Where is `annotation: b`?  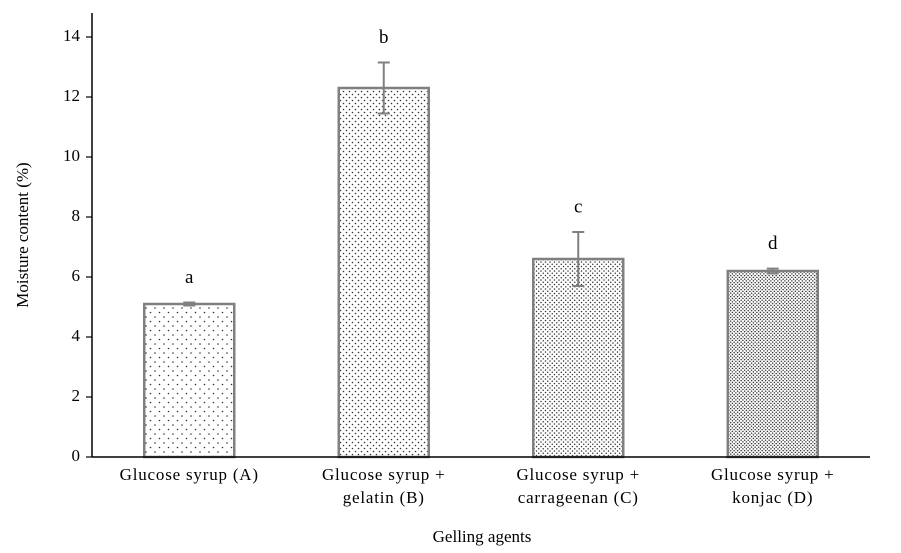 annotation: b is located at coordinates (384, 37).